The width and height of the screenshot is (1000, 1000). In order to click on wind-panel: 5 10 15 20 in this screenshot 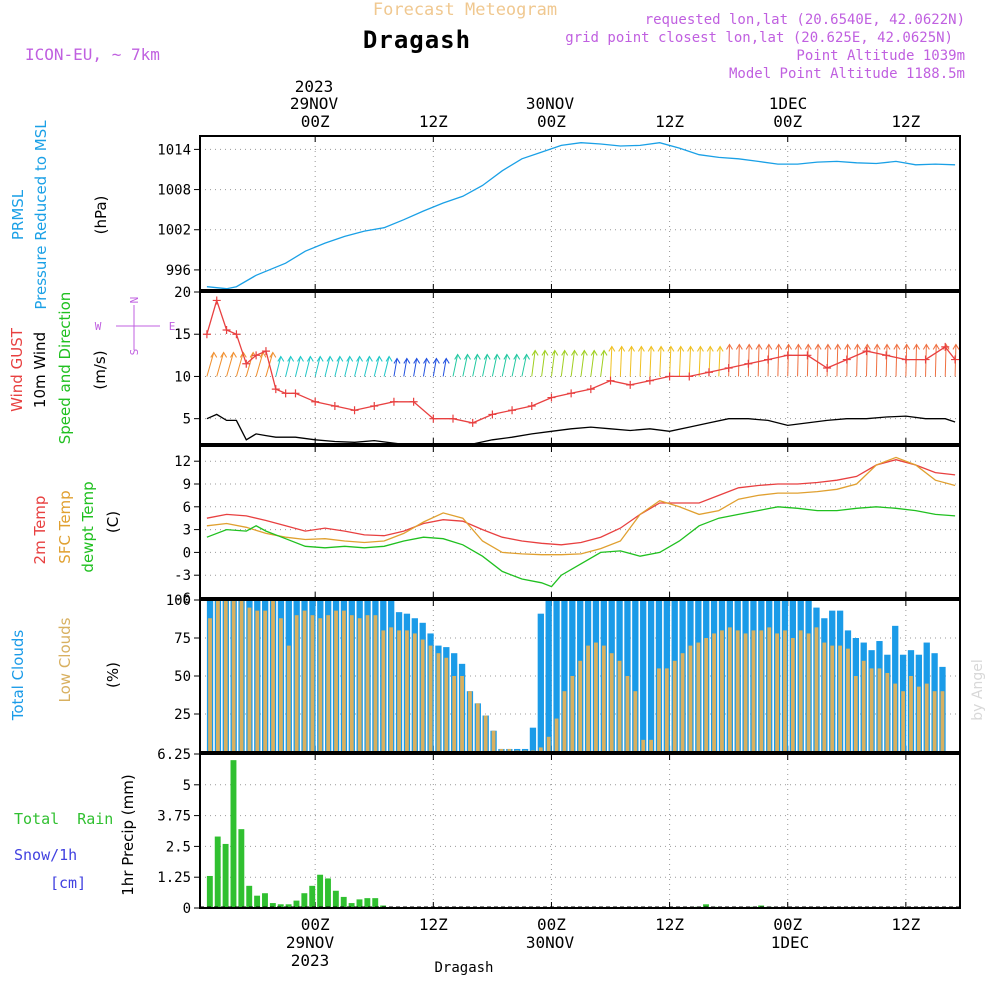, I will do `click(567, 366)`.